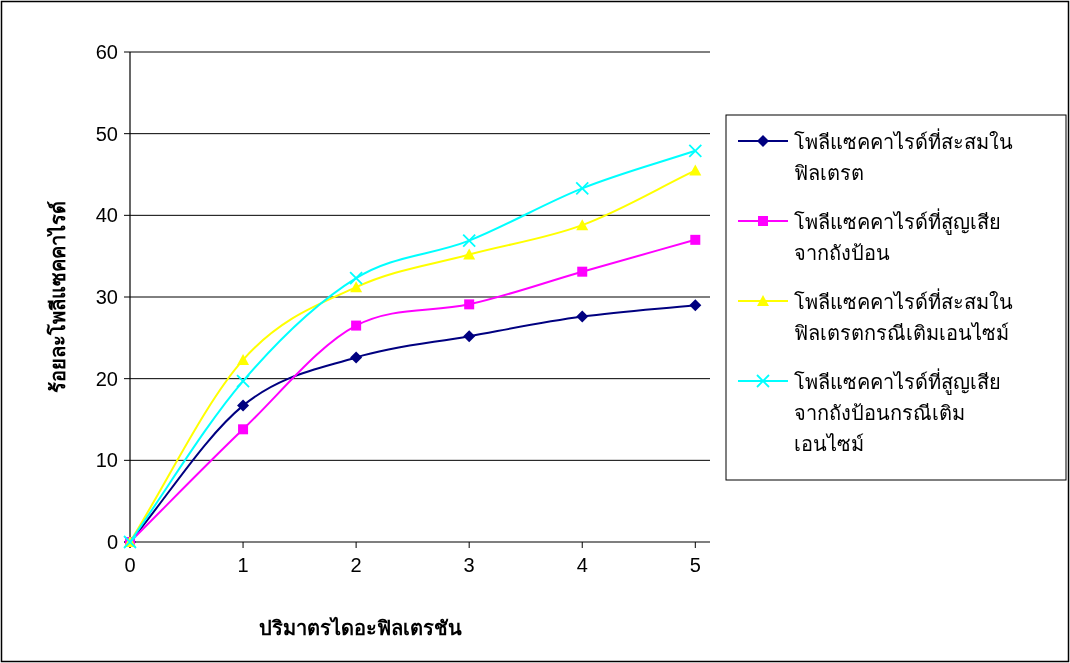 Image resolution: width=1070 pixels, height=663 pixels. What do you see at coordinates (695, 565) in the screenshot?
I see `x-tick-label: 5` at bounding box center [695, 565].